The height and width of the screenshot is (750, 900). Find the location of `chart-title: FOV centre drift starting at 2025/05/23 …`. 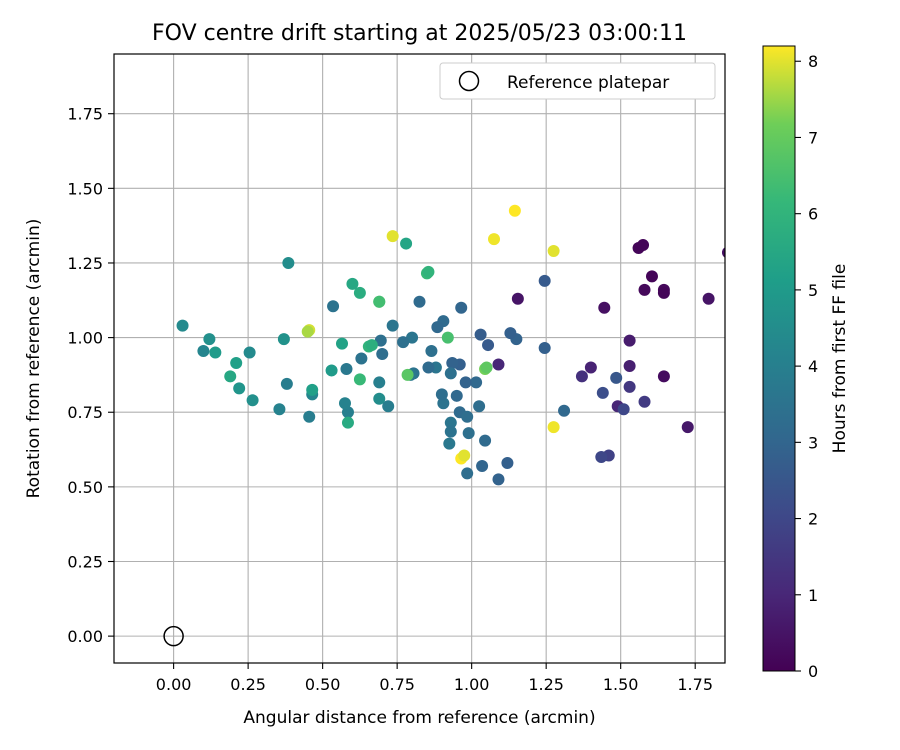

chart-title: FOV centre drift starting at 2025/05/23 … is located at coordinates (419, 33).